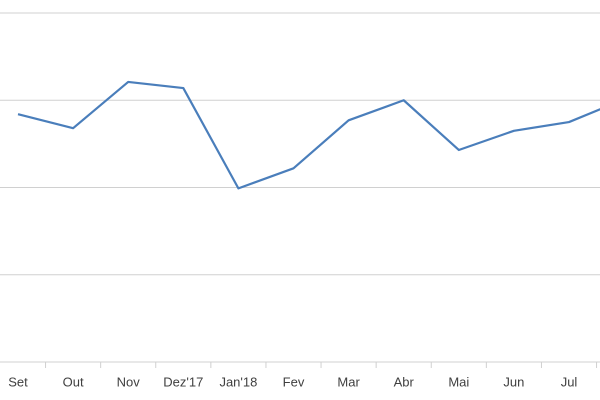 This screenshot has width=600, height=400. Describe the element at coordinates (569, 381) in the screenshot. I see `x-tick-label: Jul` at that location.